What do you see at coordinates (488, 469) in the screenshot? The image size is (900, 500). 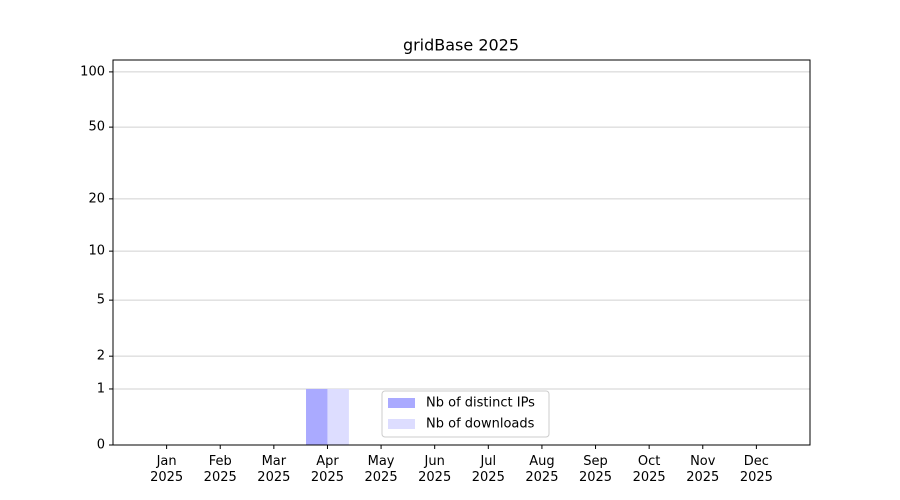 I see `x-tick-label: Jul 2025` at bounding box center [488, 469].